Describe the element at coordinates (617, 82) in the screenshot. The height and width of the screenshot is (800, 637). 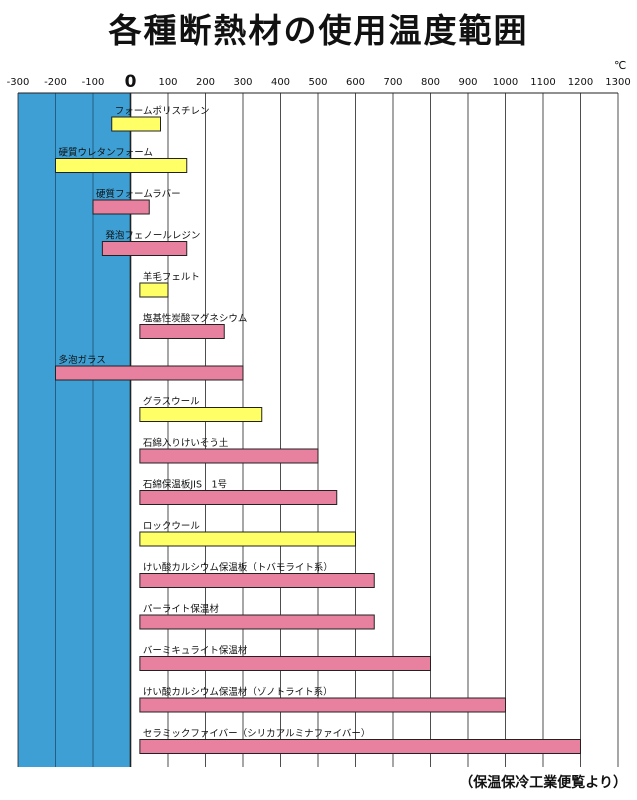
I see `x-tick-label: 1300` at that location.